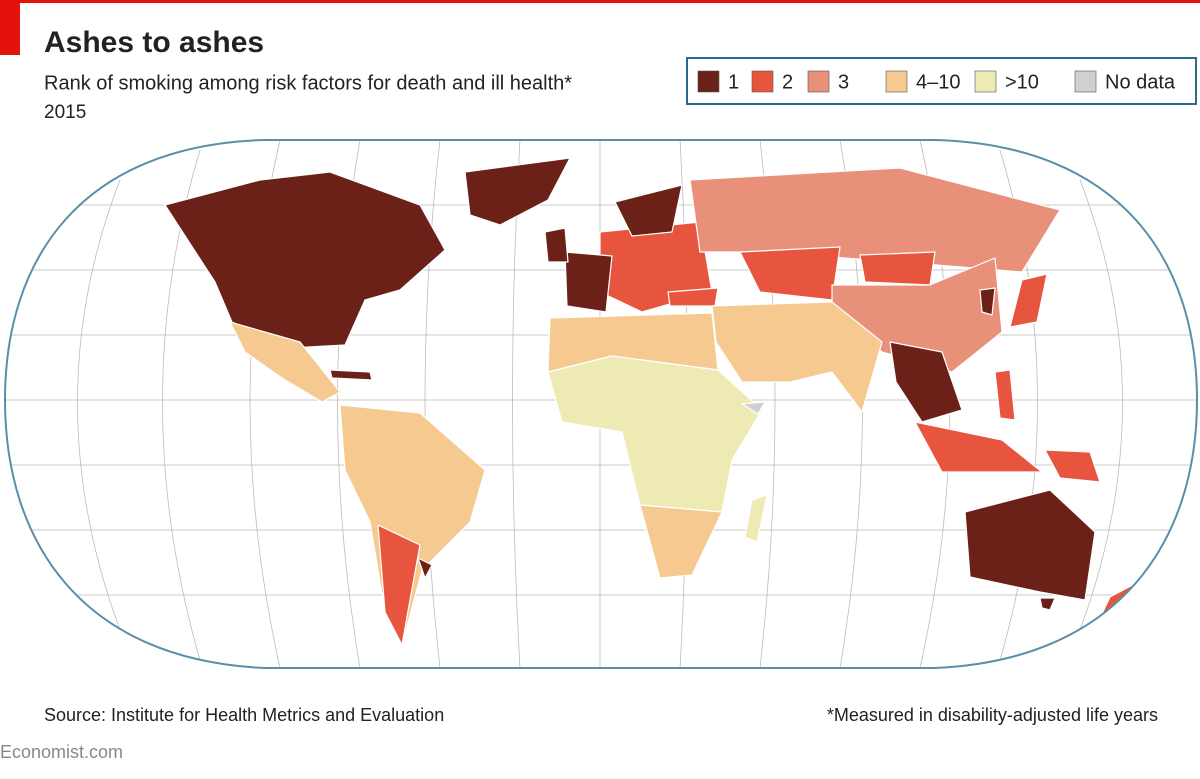  I want to click on southeast-asia, so click(926, 382).